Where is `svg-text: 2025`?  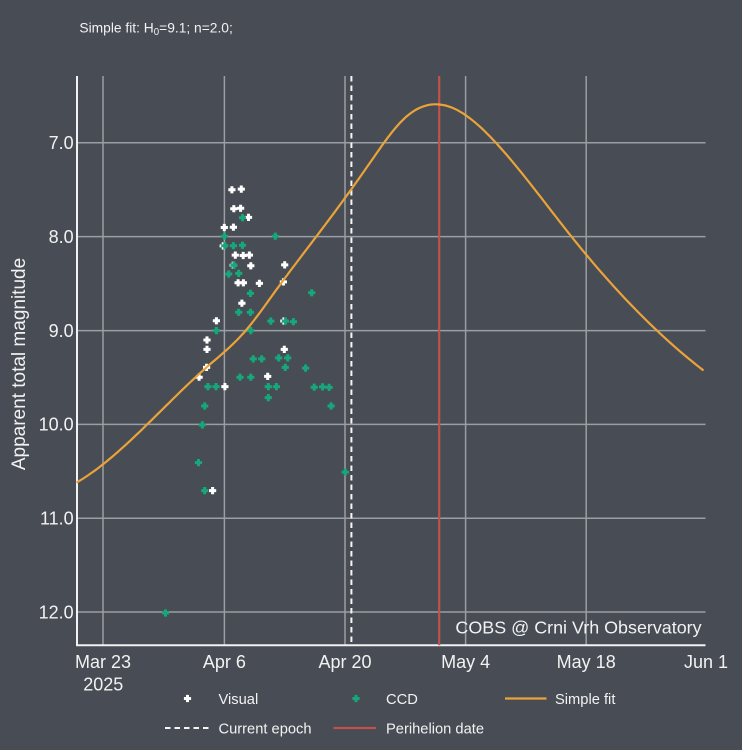 svg-text: 2025 is located at coordinates (103, 685).